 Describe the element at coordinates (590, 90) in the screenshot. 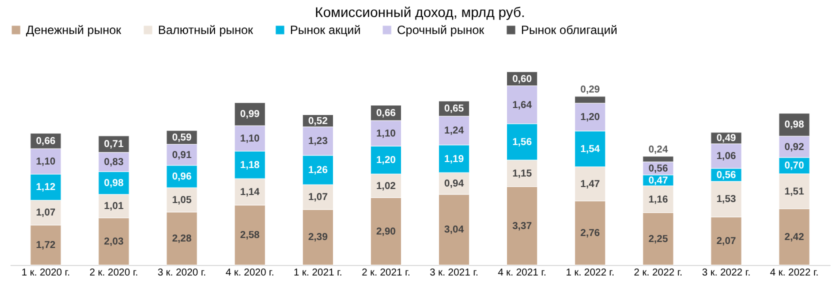

I see `data-label: 0,29` at that location.